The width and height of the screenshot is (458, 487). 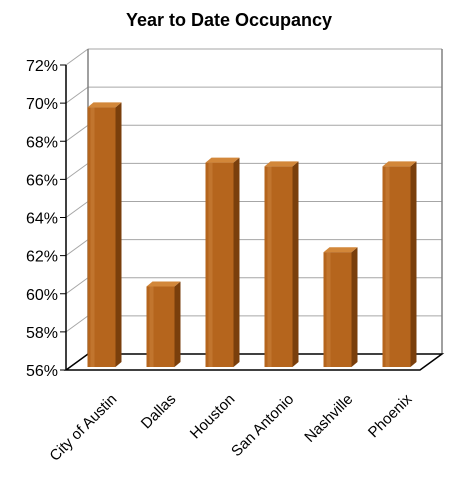 I want to click on y-tick-label: 64%, so click(x=42, y=219).